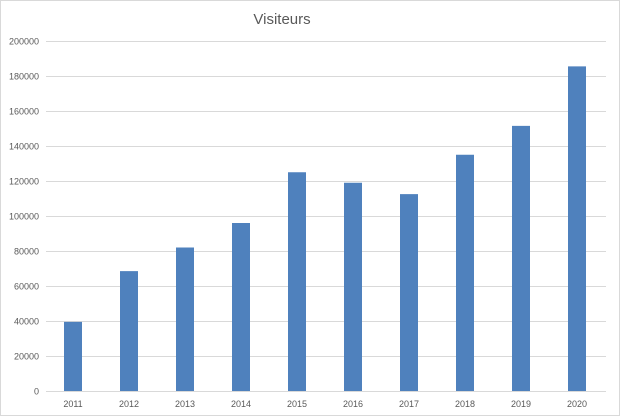 The image size is (620, 417). Describe the element at coordinates (24, 112) in the screenshot. I see `y-tick-label: 160000` at that location.